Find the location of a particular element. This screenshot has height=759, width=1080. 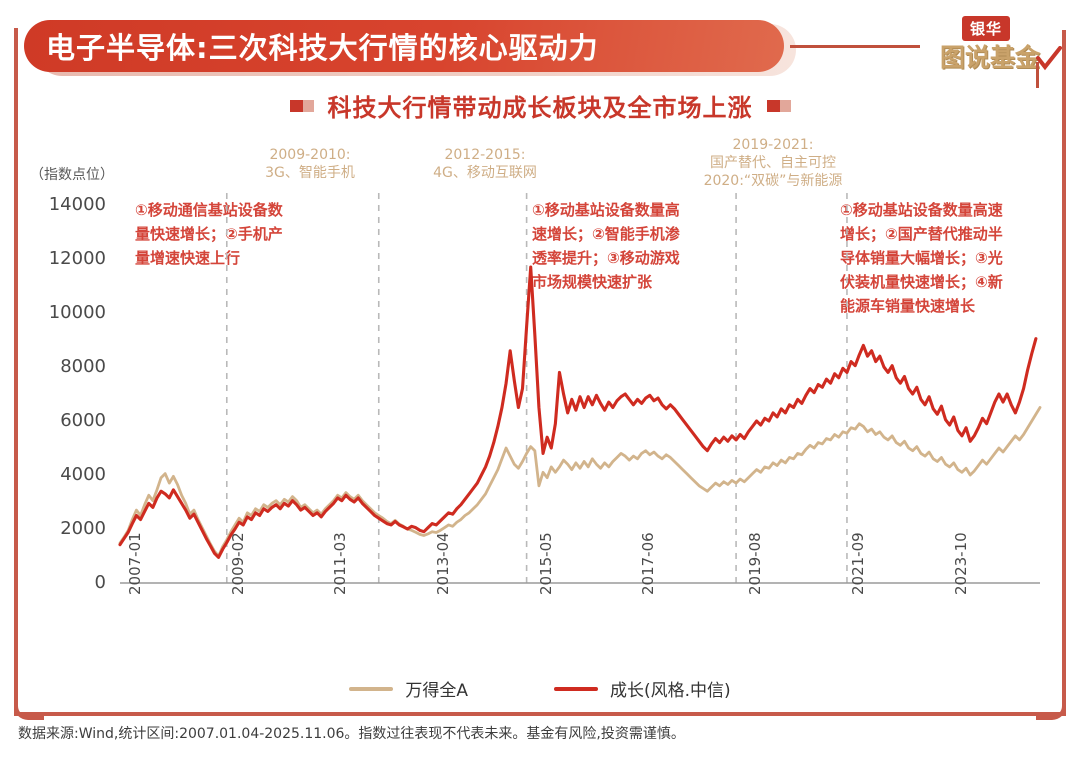

subtitle-row: 科技大行情带动成长板块及全市场上涨 is located at coordinates (540, 105).